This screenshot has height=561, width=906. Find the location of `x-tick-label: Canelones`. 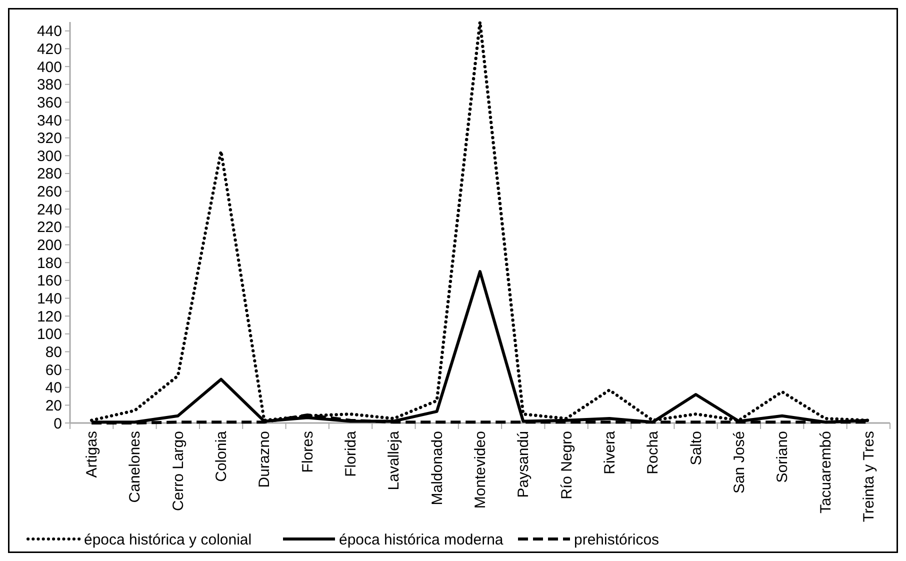

x-tick-label: Canelones is located at coordinates (135, 467).